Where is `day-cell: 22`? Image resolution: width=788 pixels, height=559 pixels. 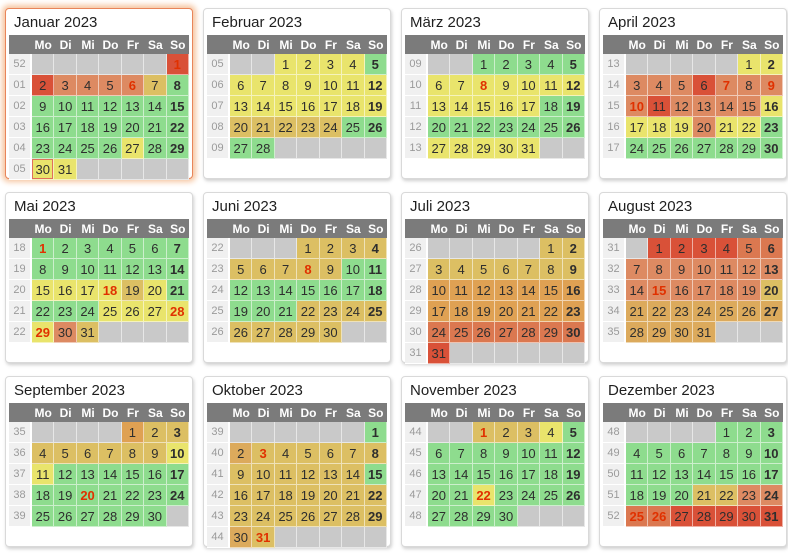
day-cell: 22 is located at coordinates (484, 495).